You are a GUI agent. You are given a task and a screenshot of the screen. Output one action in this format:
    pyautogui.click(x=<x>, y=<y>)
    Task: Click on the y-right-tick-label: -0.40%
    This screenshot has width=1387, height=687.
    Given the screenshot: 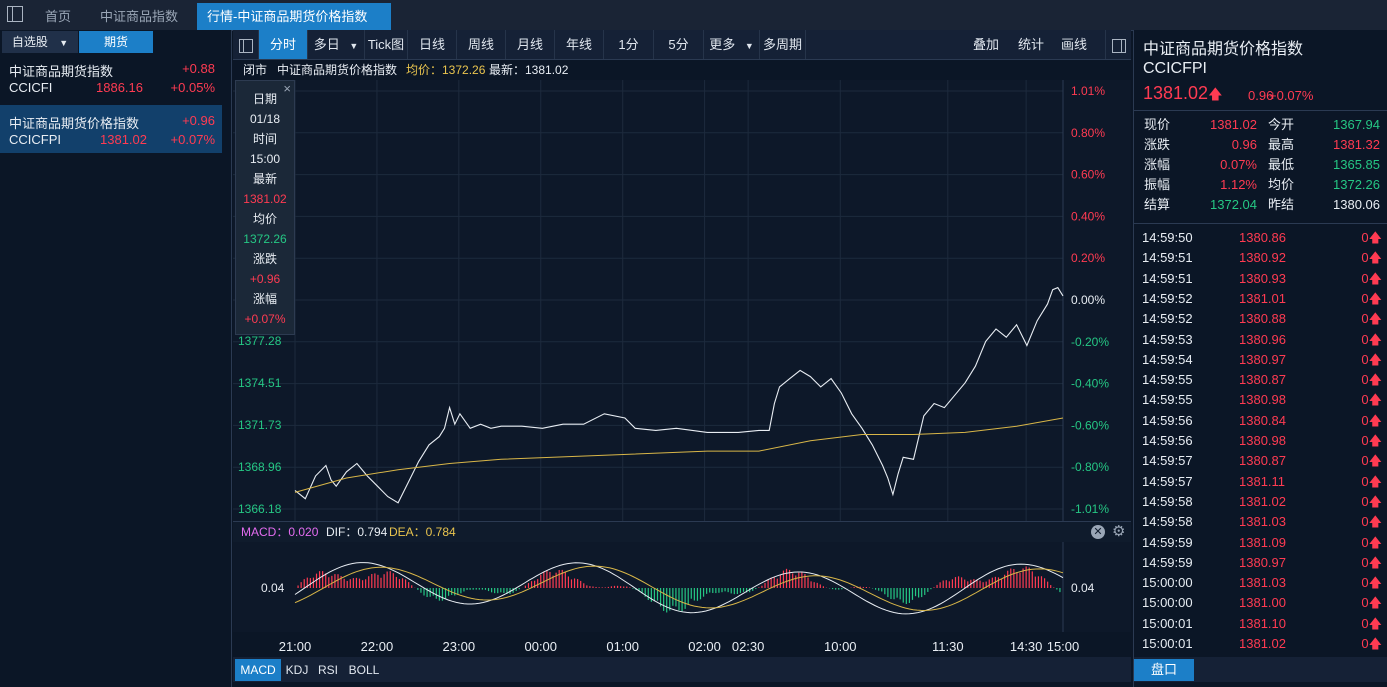 What is the action you would take?
    pyautogui.click(x=1090, y=384)
    